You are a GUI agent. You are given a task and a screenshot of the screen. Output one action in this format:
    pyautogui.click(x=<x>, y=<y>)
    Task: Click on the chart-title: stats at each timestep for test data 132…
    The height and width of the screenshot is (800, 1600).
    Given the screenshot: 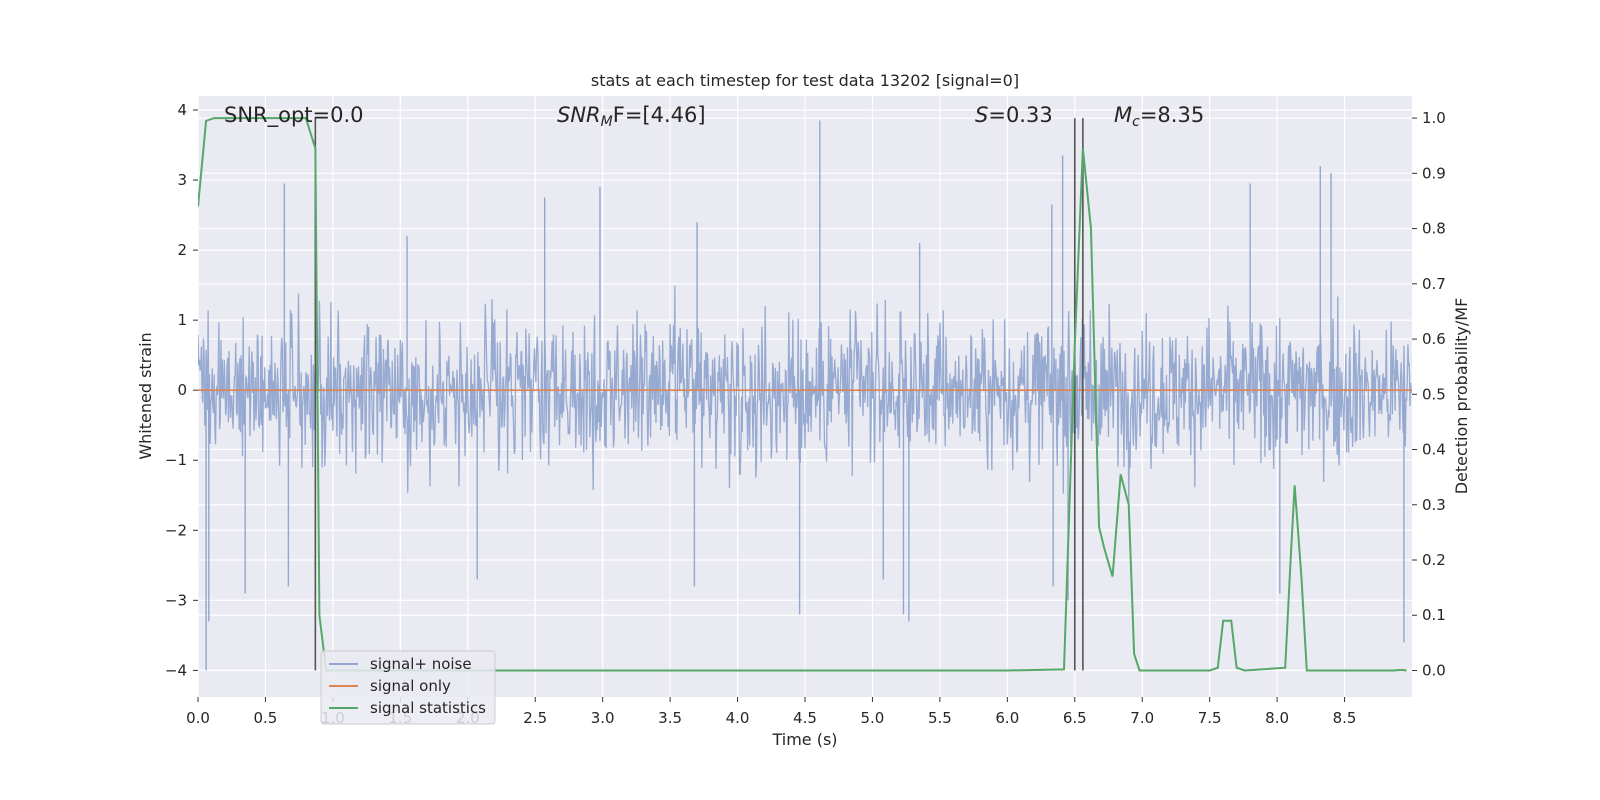 What is the action you would take?
    pyautogui.click(x=805, y=80)
    